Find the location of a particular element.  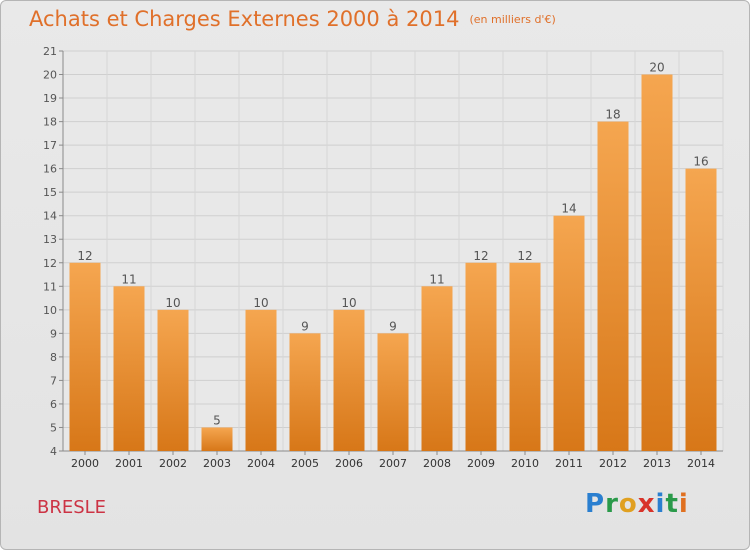

y-tick-label: 8 is located at coordinates (53, 357).